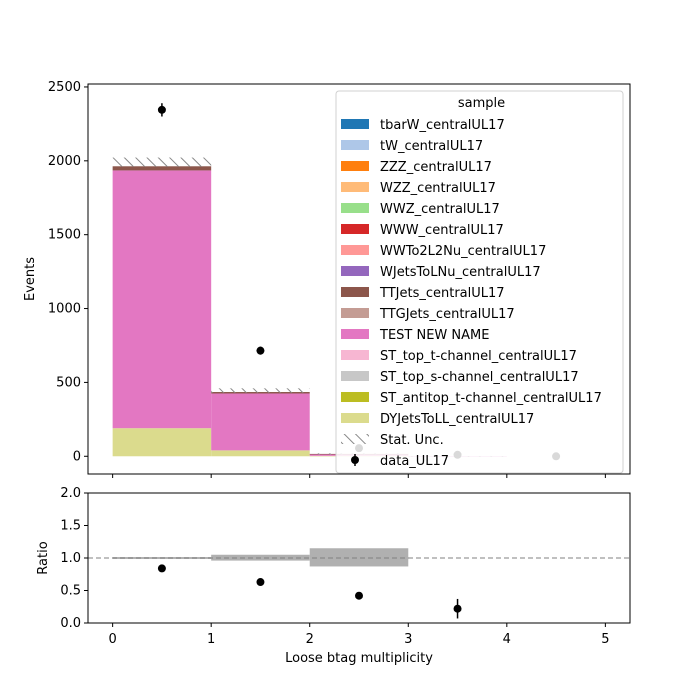 The width and height of the screenshot is (700, 700). What do you see at coordinates (440, 209) in the screenshot?
I see `legend-label-4: WWZ_centralUL17` at bounding box center [440, 209].